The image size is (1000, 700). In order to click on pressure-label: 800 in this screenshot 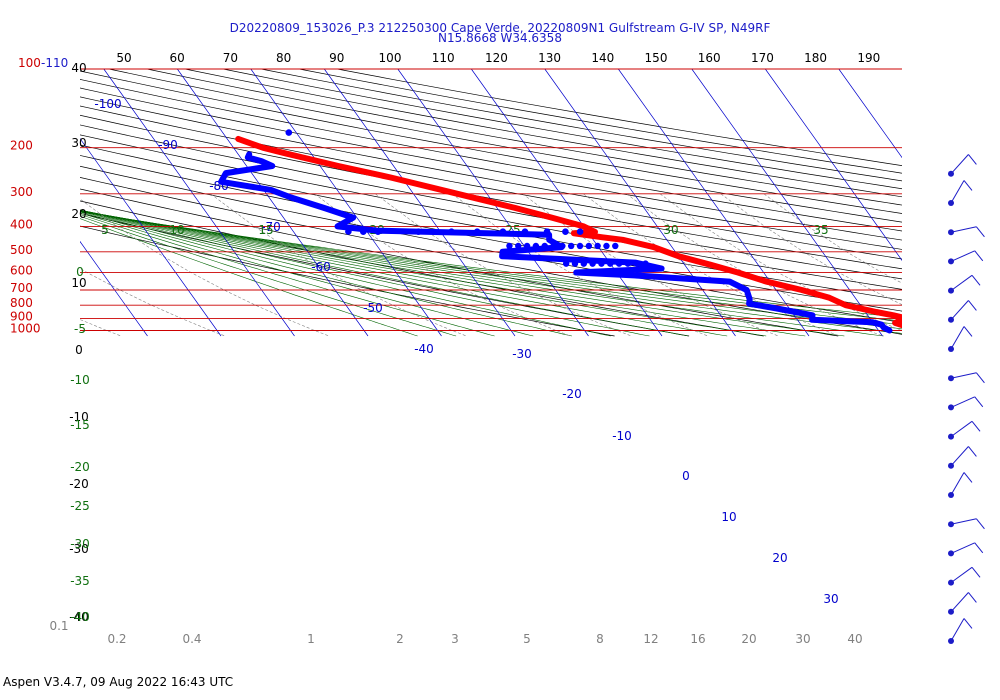, I will do `click(21, 303)`.